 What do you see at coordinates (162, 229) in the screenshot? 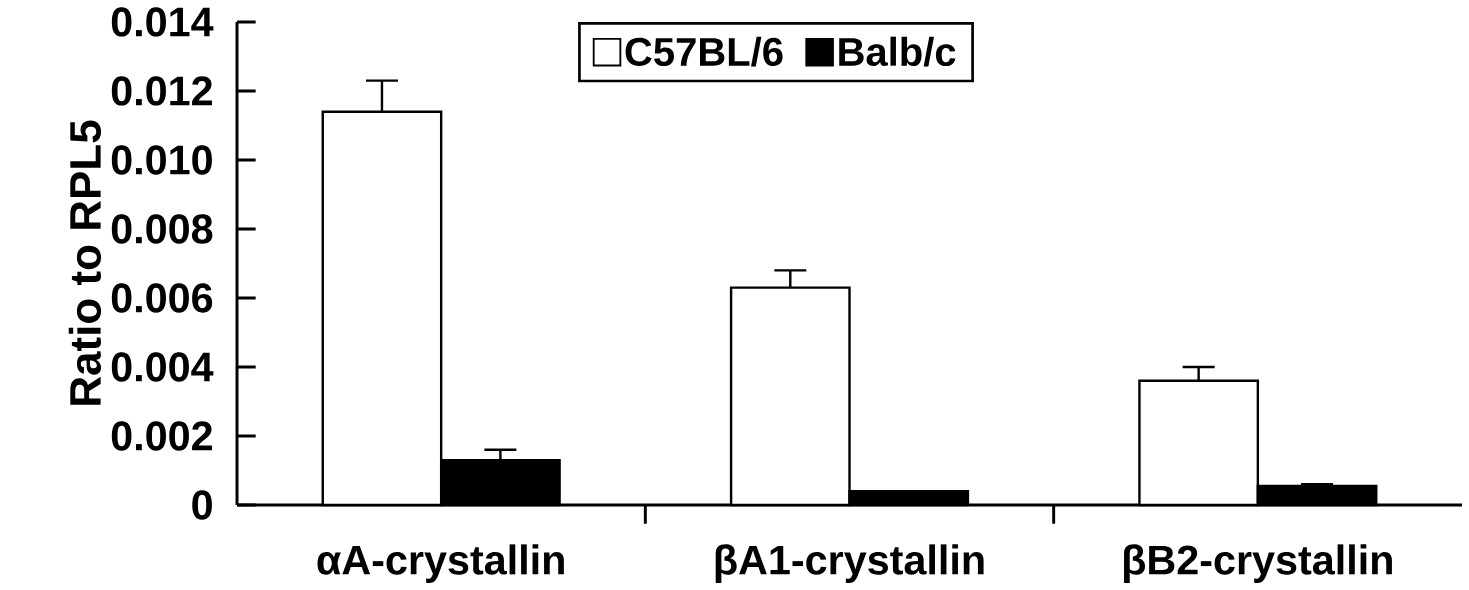
I see `y-tick-label: 0.008` at bounding box center [162, 229].